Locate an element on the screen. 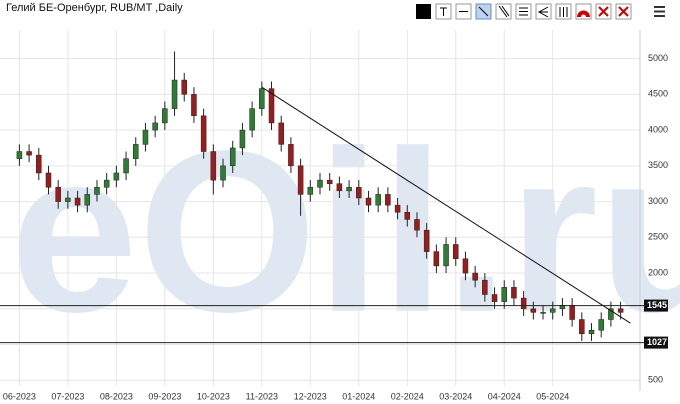 This screenshot has width=680, height=404. x-tick-label: 12-2023 is located at coordinates (310, 396).